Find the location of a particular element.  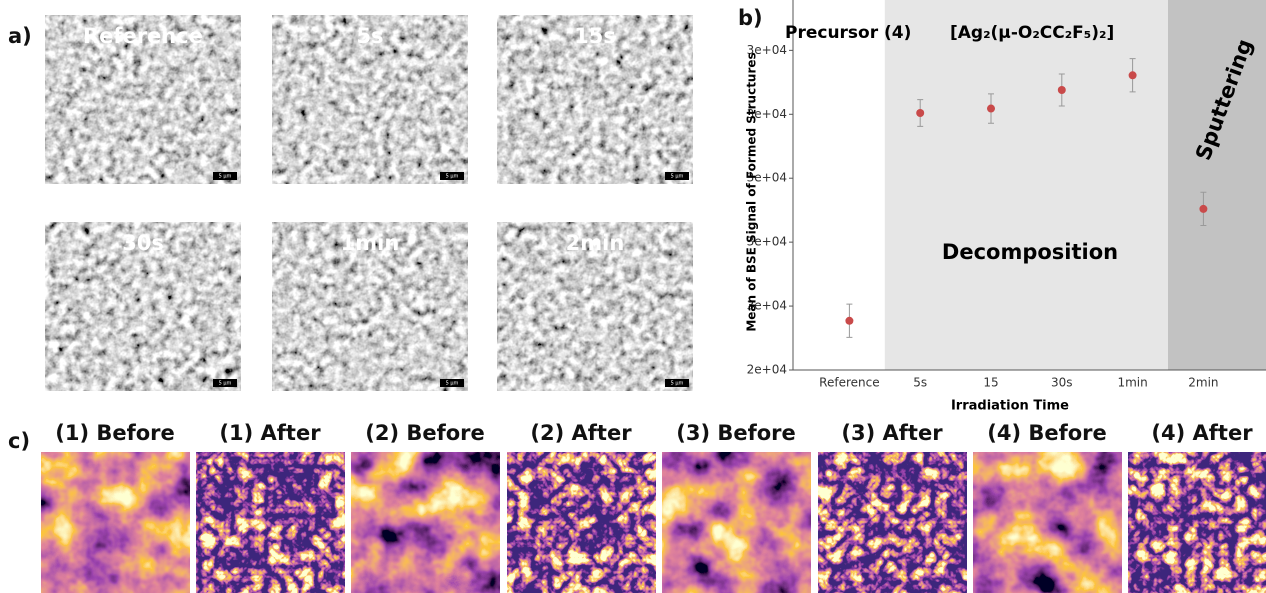

x-tick-label: 30s is located at coordinates (1062, 383).